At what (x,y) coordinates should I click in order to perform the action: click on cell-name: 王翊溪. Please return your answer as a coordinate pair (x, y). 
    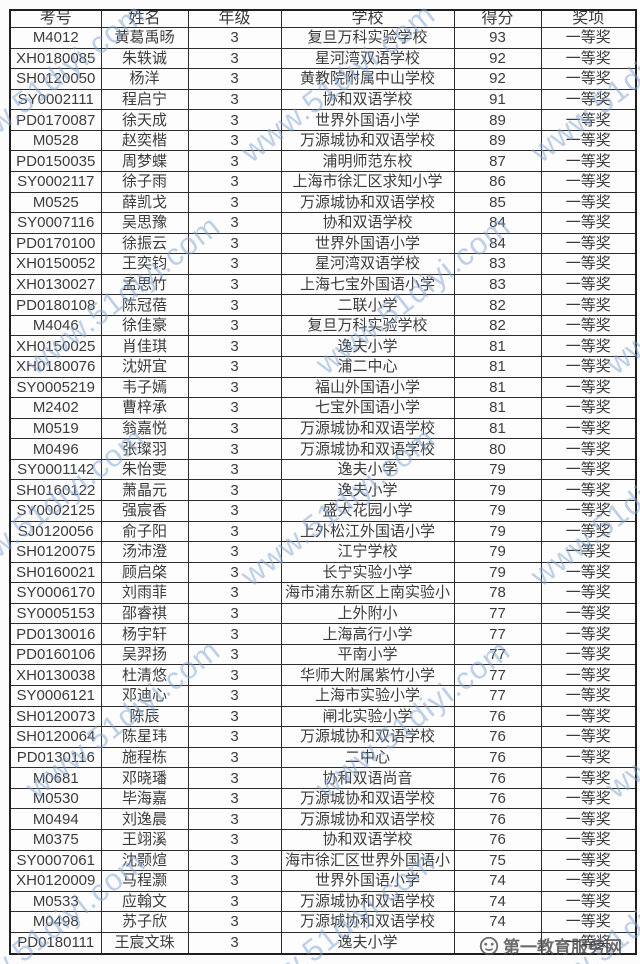
    Looking at the image, I should click on (144, 839).